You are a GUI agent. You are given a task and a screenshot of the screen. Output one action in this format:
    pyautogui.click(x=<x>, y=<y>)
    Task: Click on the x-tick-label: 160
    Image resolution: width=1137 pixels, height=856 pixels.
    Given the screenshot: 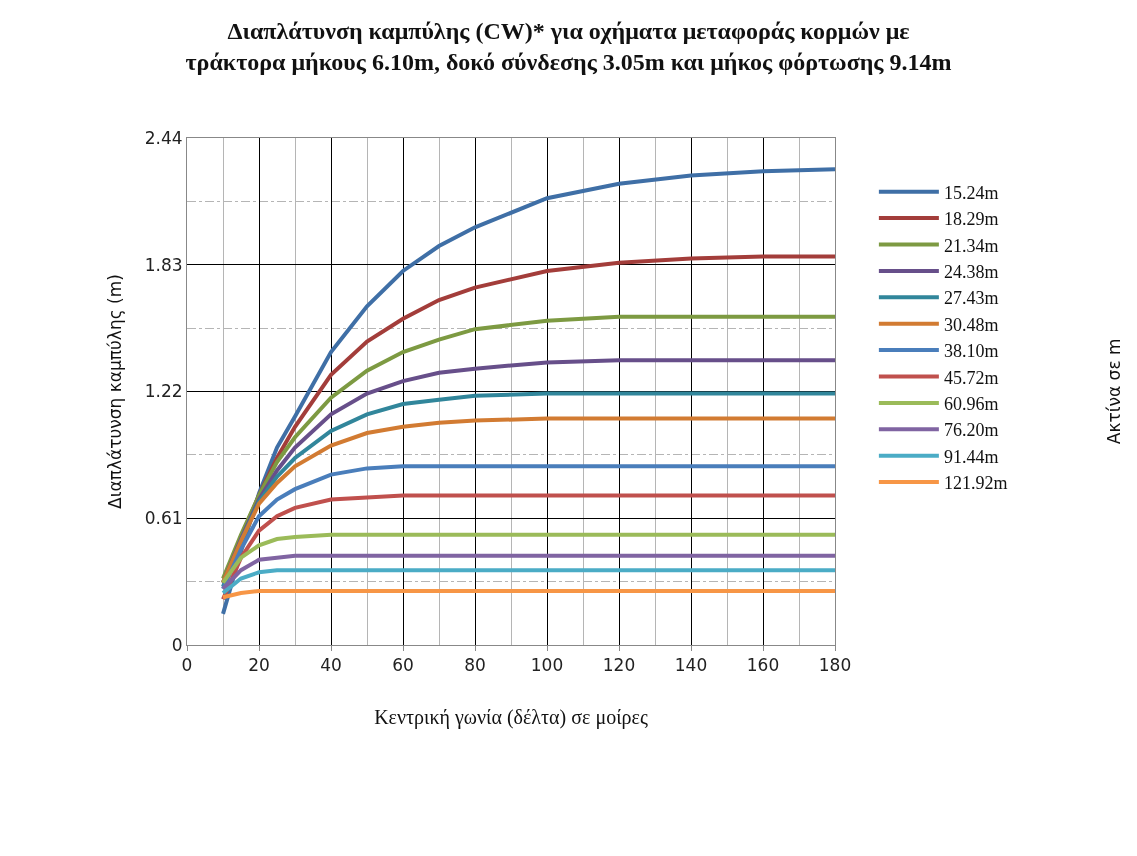 What is the action you would take?
    pyautogui.click(x=763, y=665)
    